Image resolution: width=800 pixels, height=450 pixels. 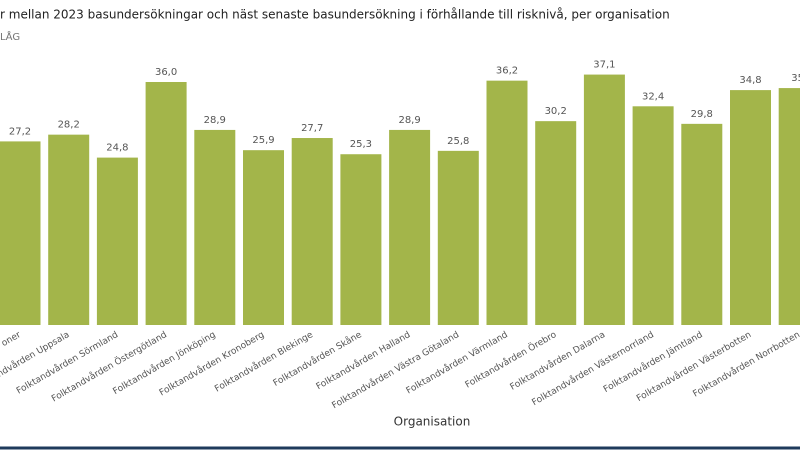 I want to click on value-label: 35,, so click(x=795, y=78).